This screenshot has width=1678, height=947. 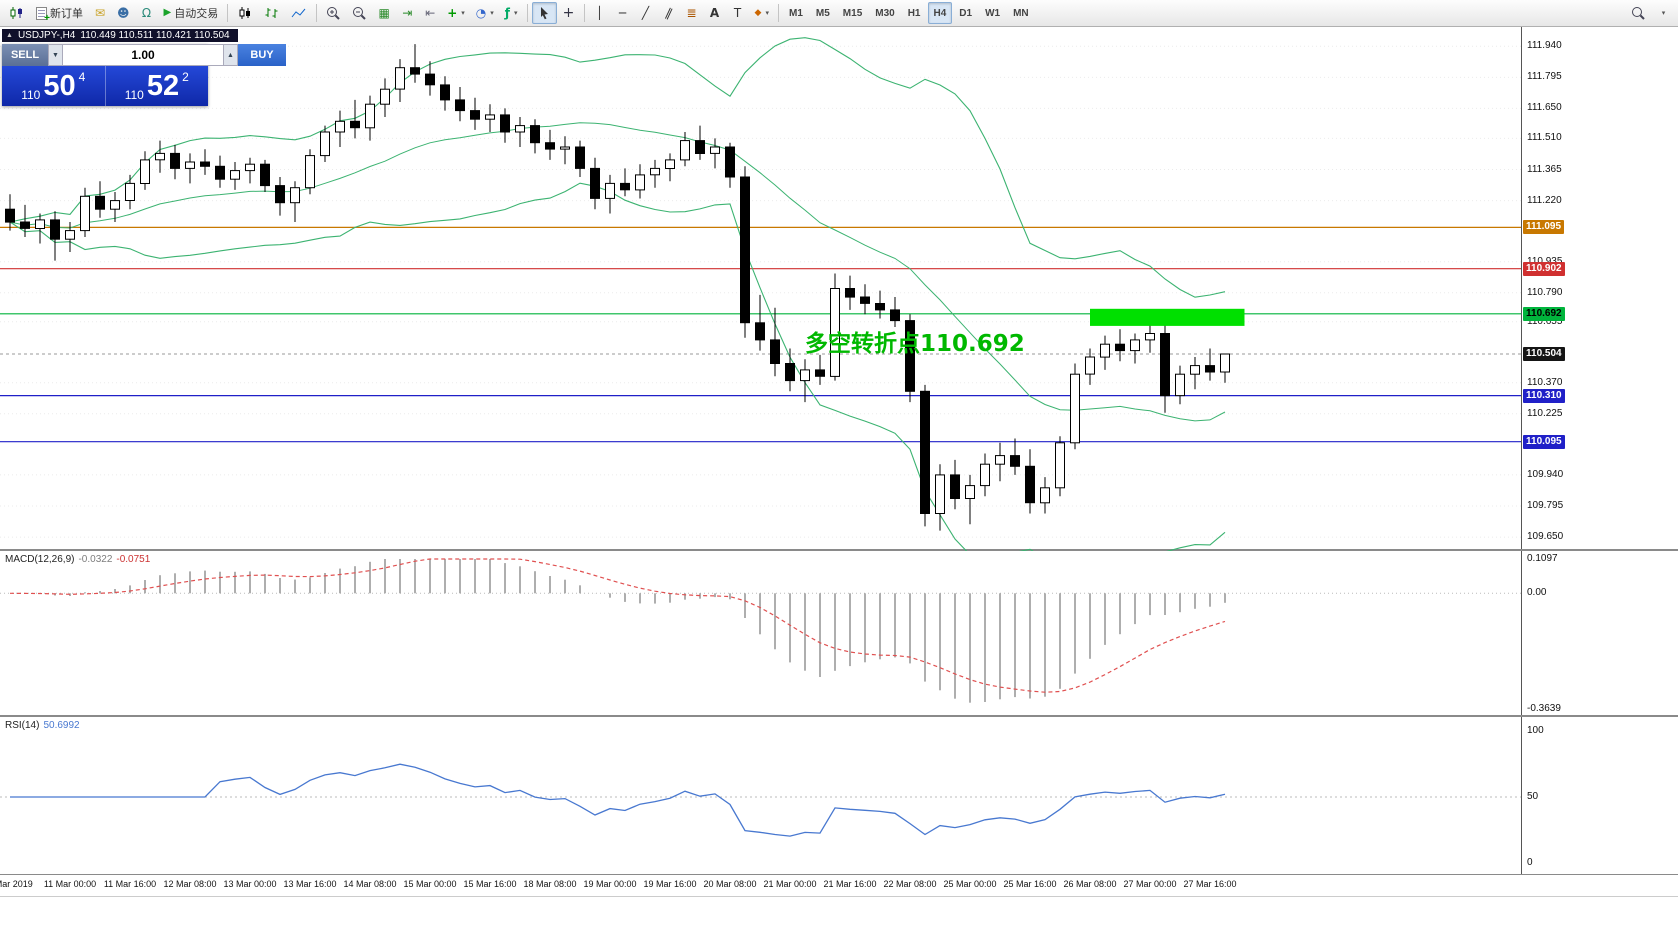 I want to click on chart-shift-button: ⇤, so click(x=430, y=13).